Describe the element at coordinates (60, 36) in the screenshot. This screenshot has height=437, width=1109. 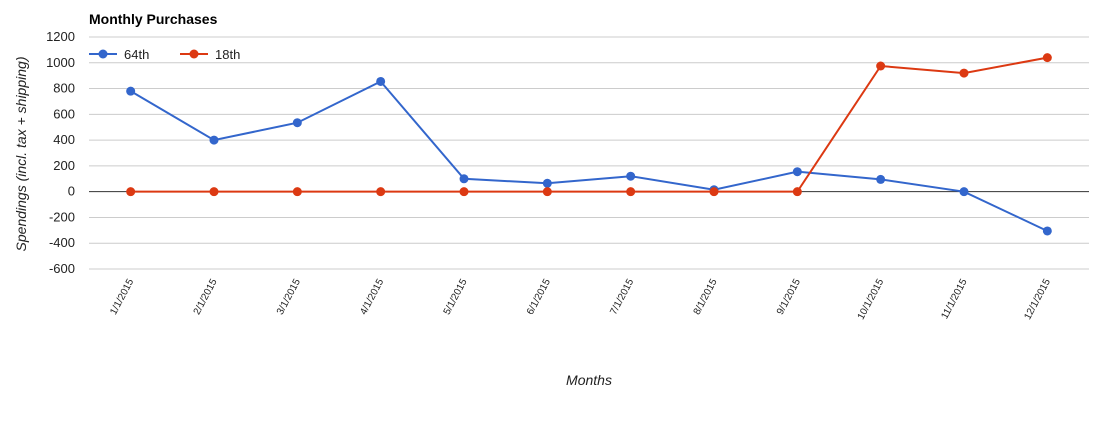
I see `y-tick-label: 1200` at that location.